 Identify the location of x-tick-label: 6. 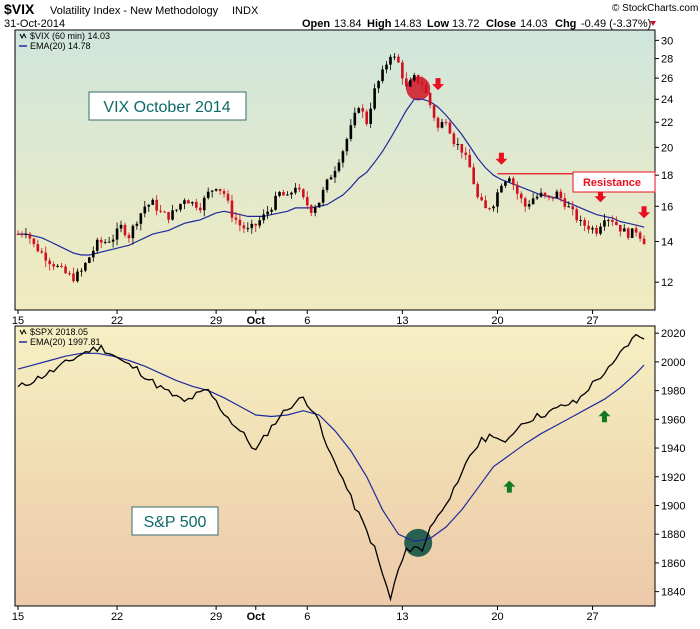
(307, 617).